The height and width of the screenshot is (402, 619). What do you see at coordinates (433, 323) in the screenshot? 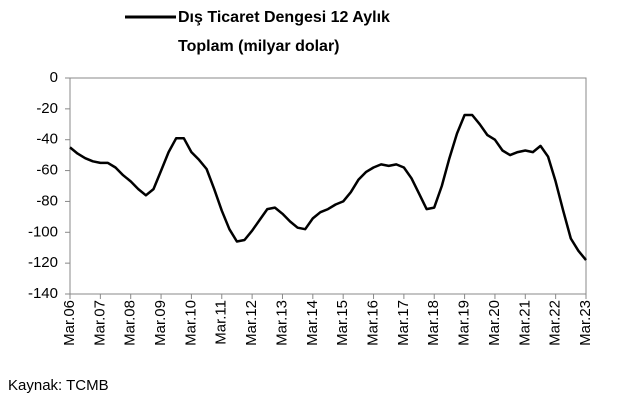
I see `x-tick-label: Mar.18` at bounding box center [433, 323].